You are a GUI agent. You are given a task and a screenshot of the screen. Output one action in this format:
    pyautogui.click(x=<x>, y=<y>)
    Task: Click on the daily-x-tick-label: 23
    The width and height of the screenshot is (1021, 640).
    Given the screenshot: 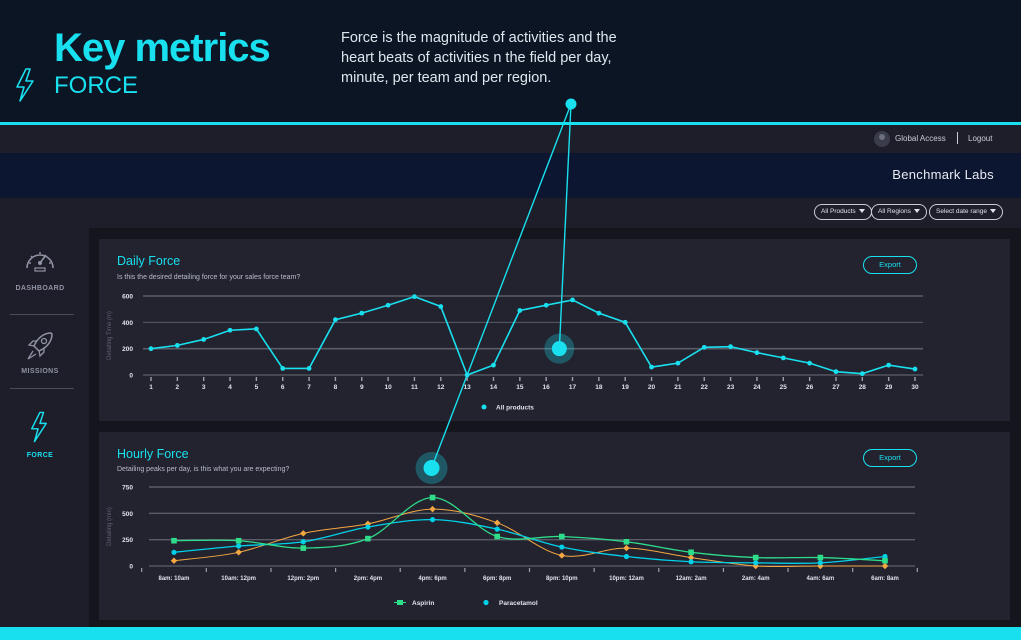 What is the action you would take?
    pyautogui.click(x=731, y=387)
    